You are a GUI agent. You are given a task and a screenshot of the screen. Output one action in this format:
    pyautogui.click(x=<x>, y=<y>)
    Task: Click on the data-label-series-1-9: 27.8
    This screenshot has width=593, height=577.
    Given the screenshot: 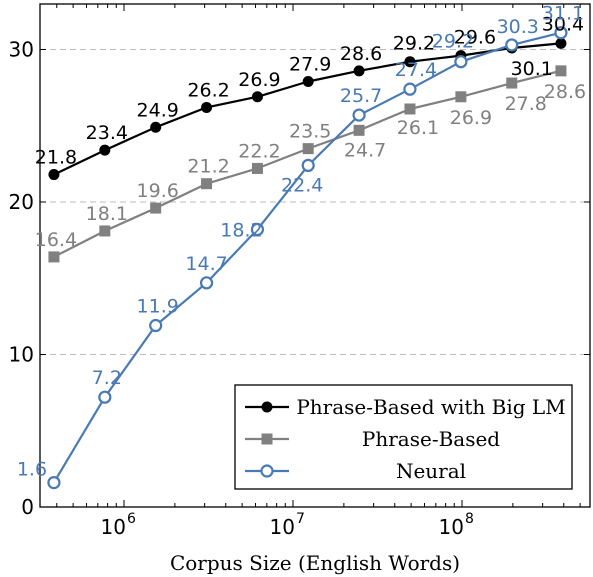 What is the action you would take?
    pyautogui.click(x=526, y=104)
    